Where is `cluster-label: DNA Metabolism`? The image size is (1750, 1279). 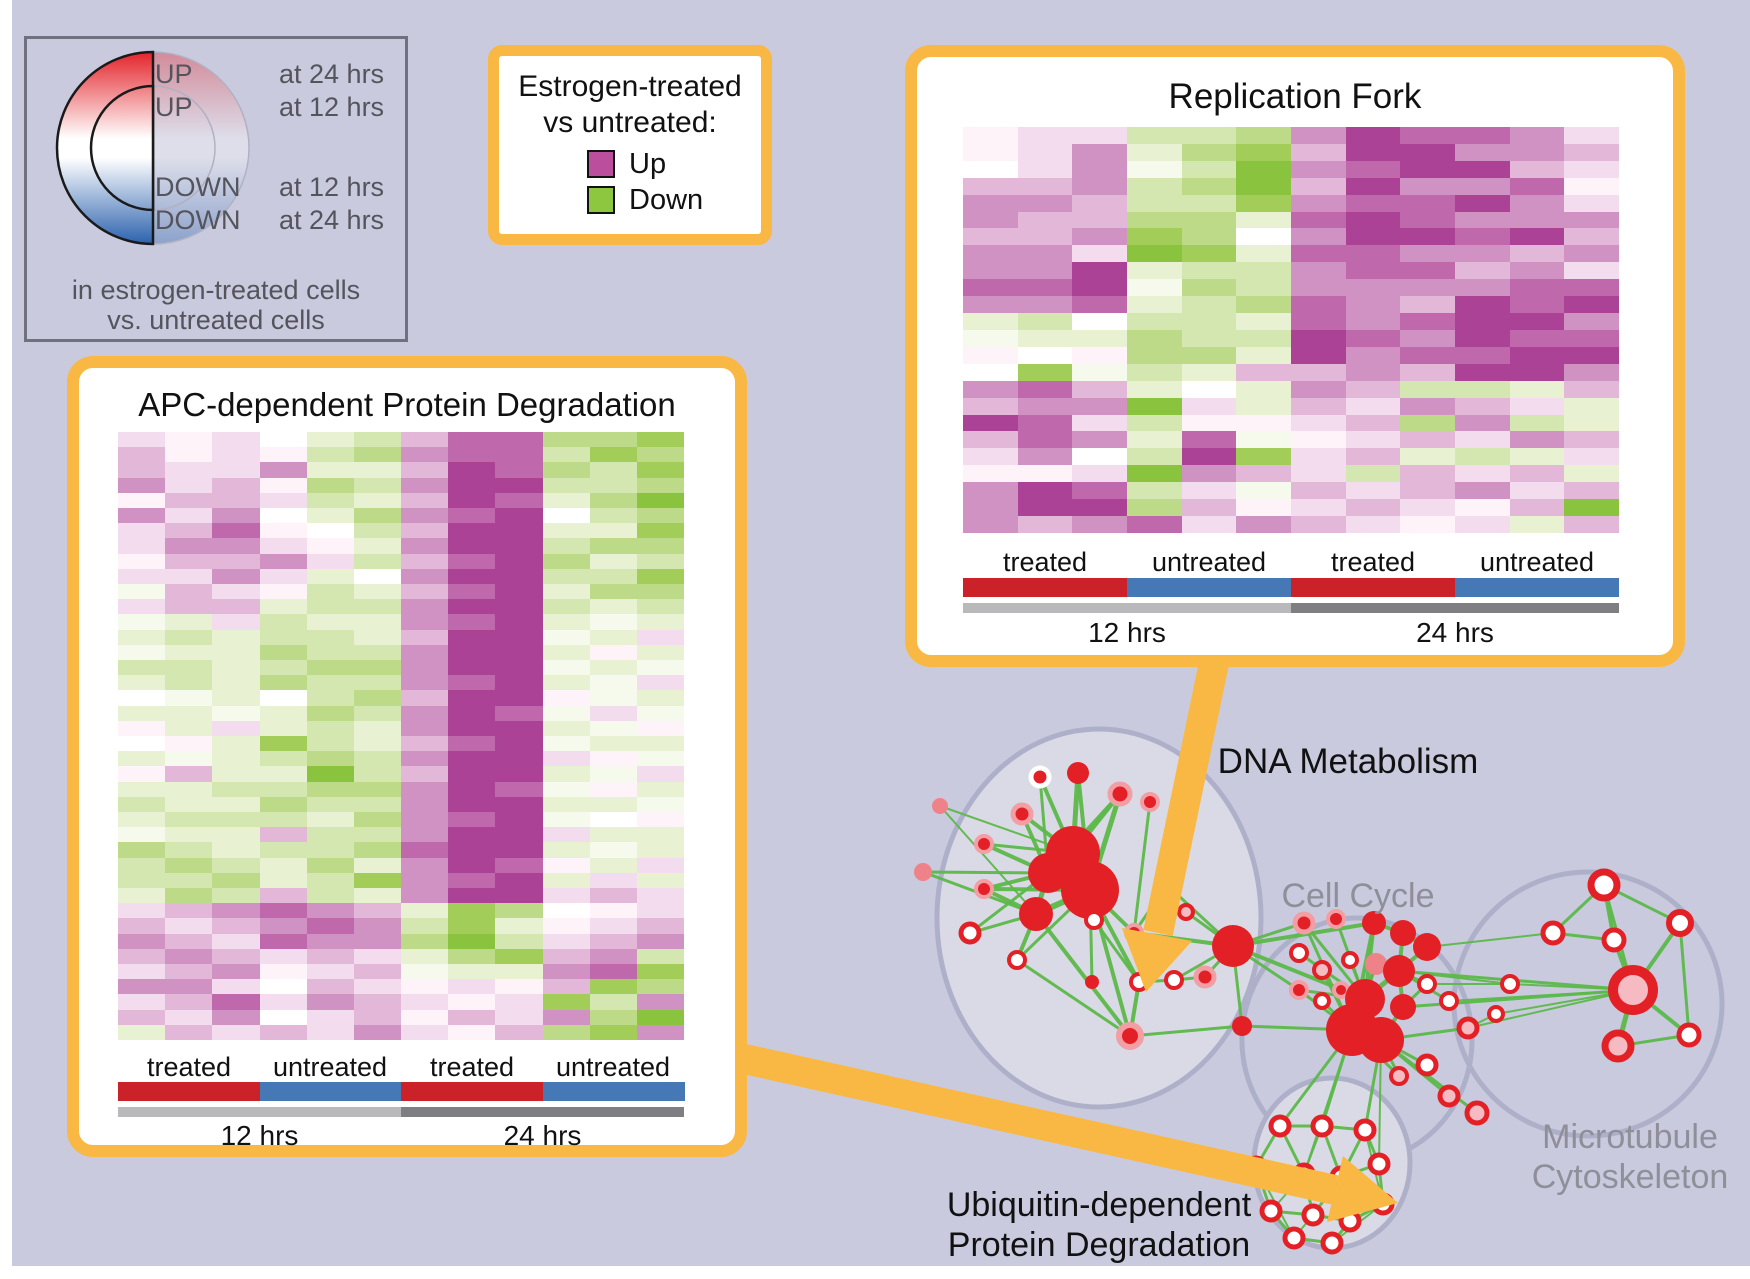 cluster-label: DNA Metabolism is located at coordinates (1348, 761).